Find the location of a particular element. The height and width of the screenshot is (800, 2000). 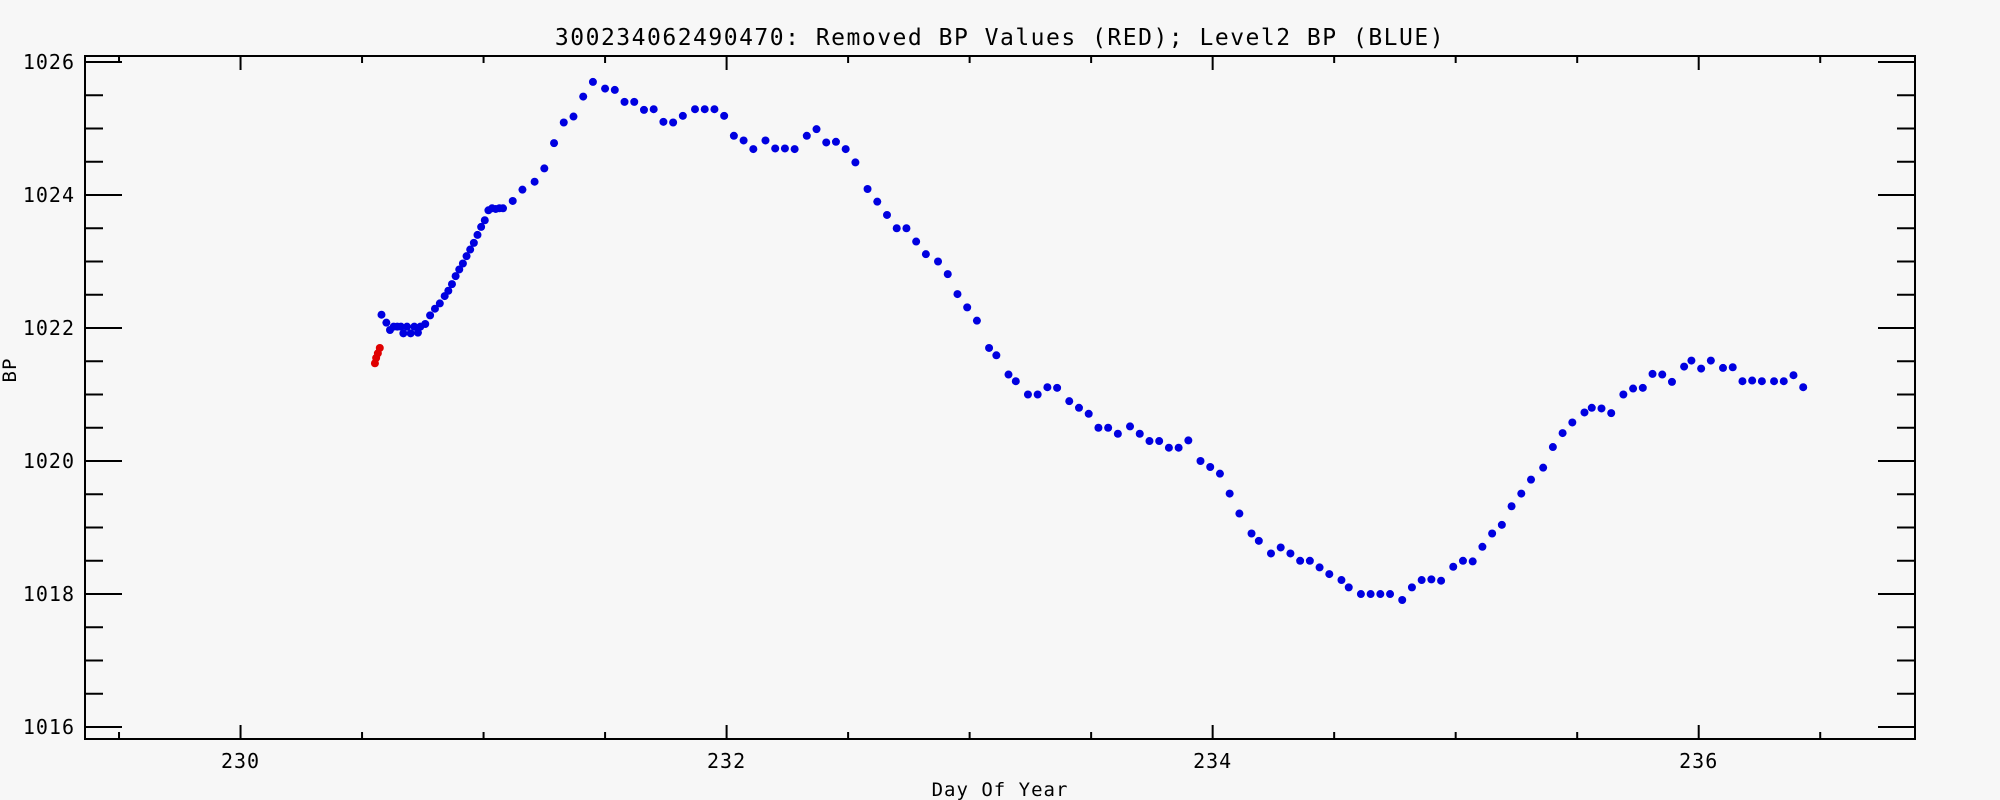

x-tick-label: 236 is located at coordinates (1698, 761).